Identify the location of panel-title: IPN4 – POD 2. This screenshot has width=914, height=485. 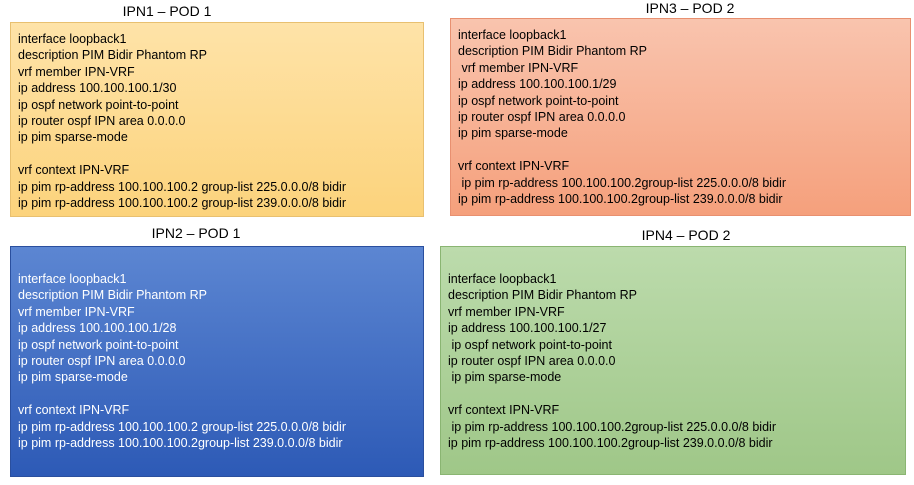
(686, 235).